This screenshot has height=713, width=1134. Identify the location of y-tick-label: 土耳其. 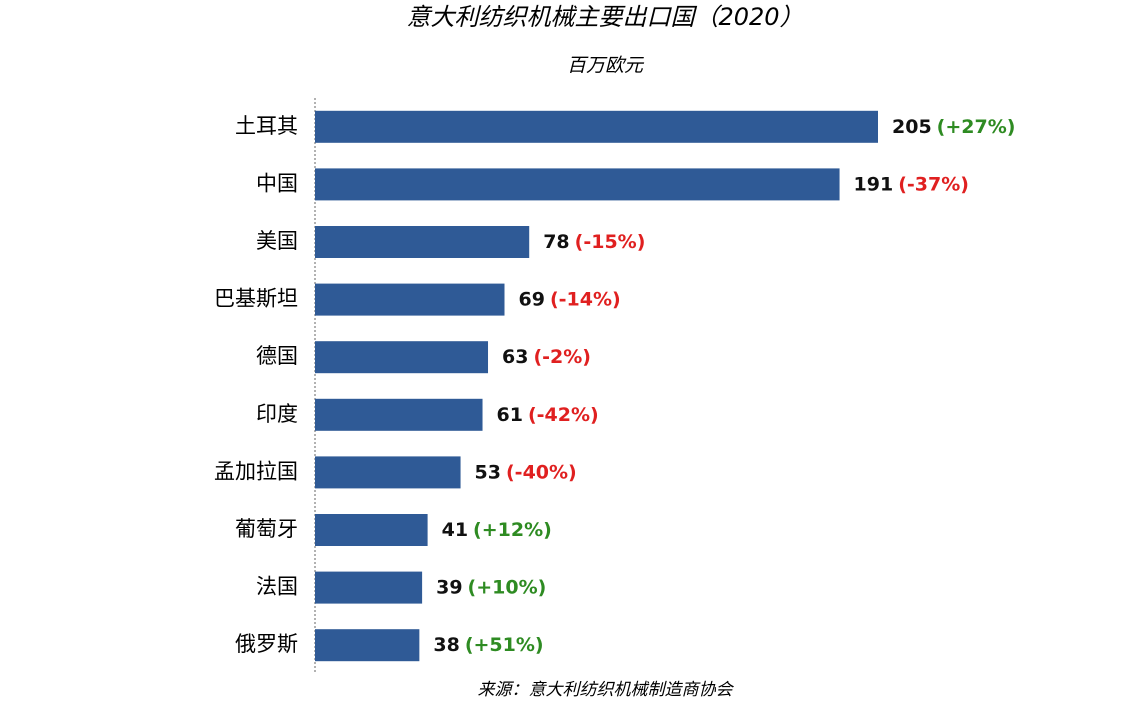
(266, 126).